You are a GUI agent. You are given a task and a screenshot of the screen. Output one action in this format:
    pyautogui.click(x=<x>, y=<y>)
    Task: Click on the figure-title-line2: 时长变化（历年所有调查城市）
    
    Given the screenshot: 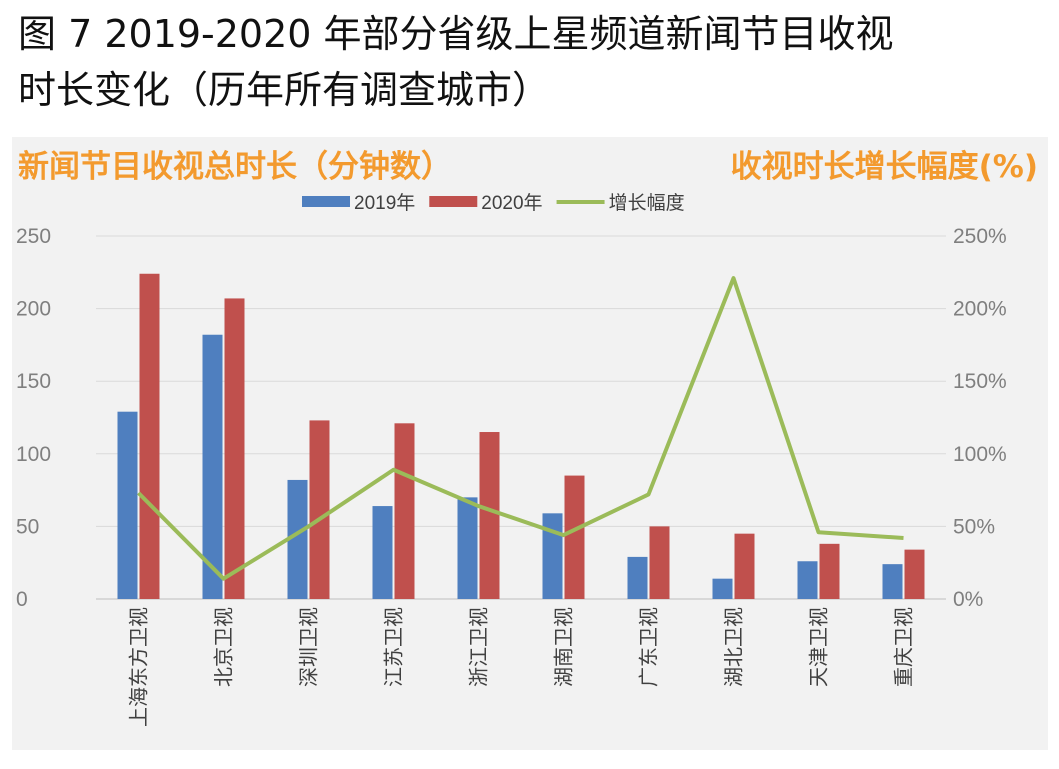 What is the action you would take?
    pyautogui.click(x=284, y=90)
    